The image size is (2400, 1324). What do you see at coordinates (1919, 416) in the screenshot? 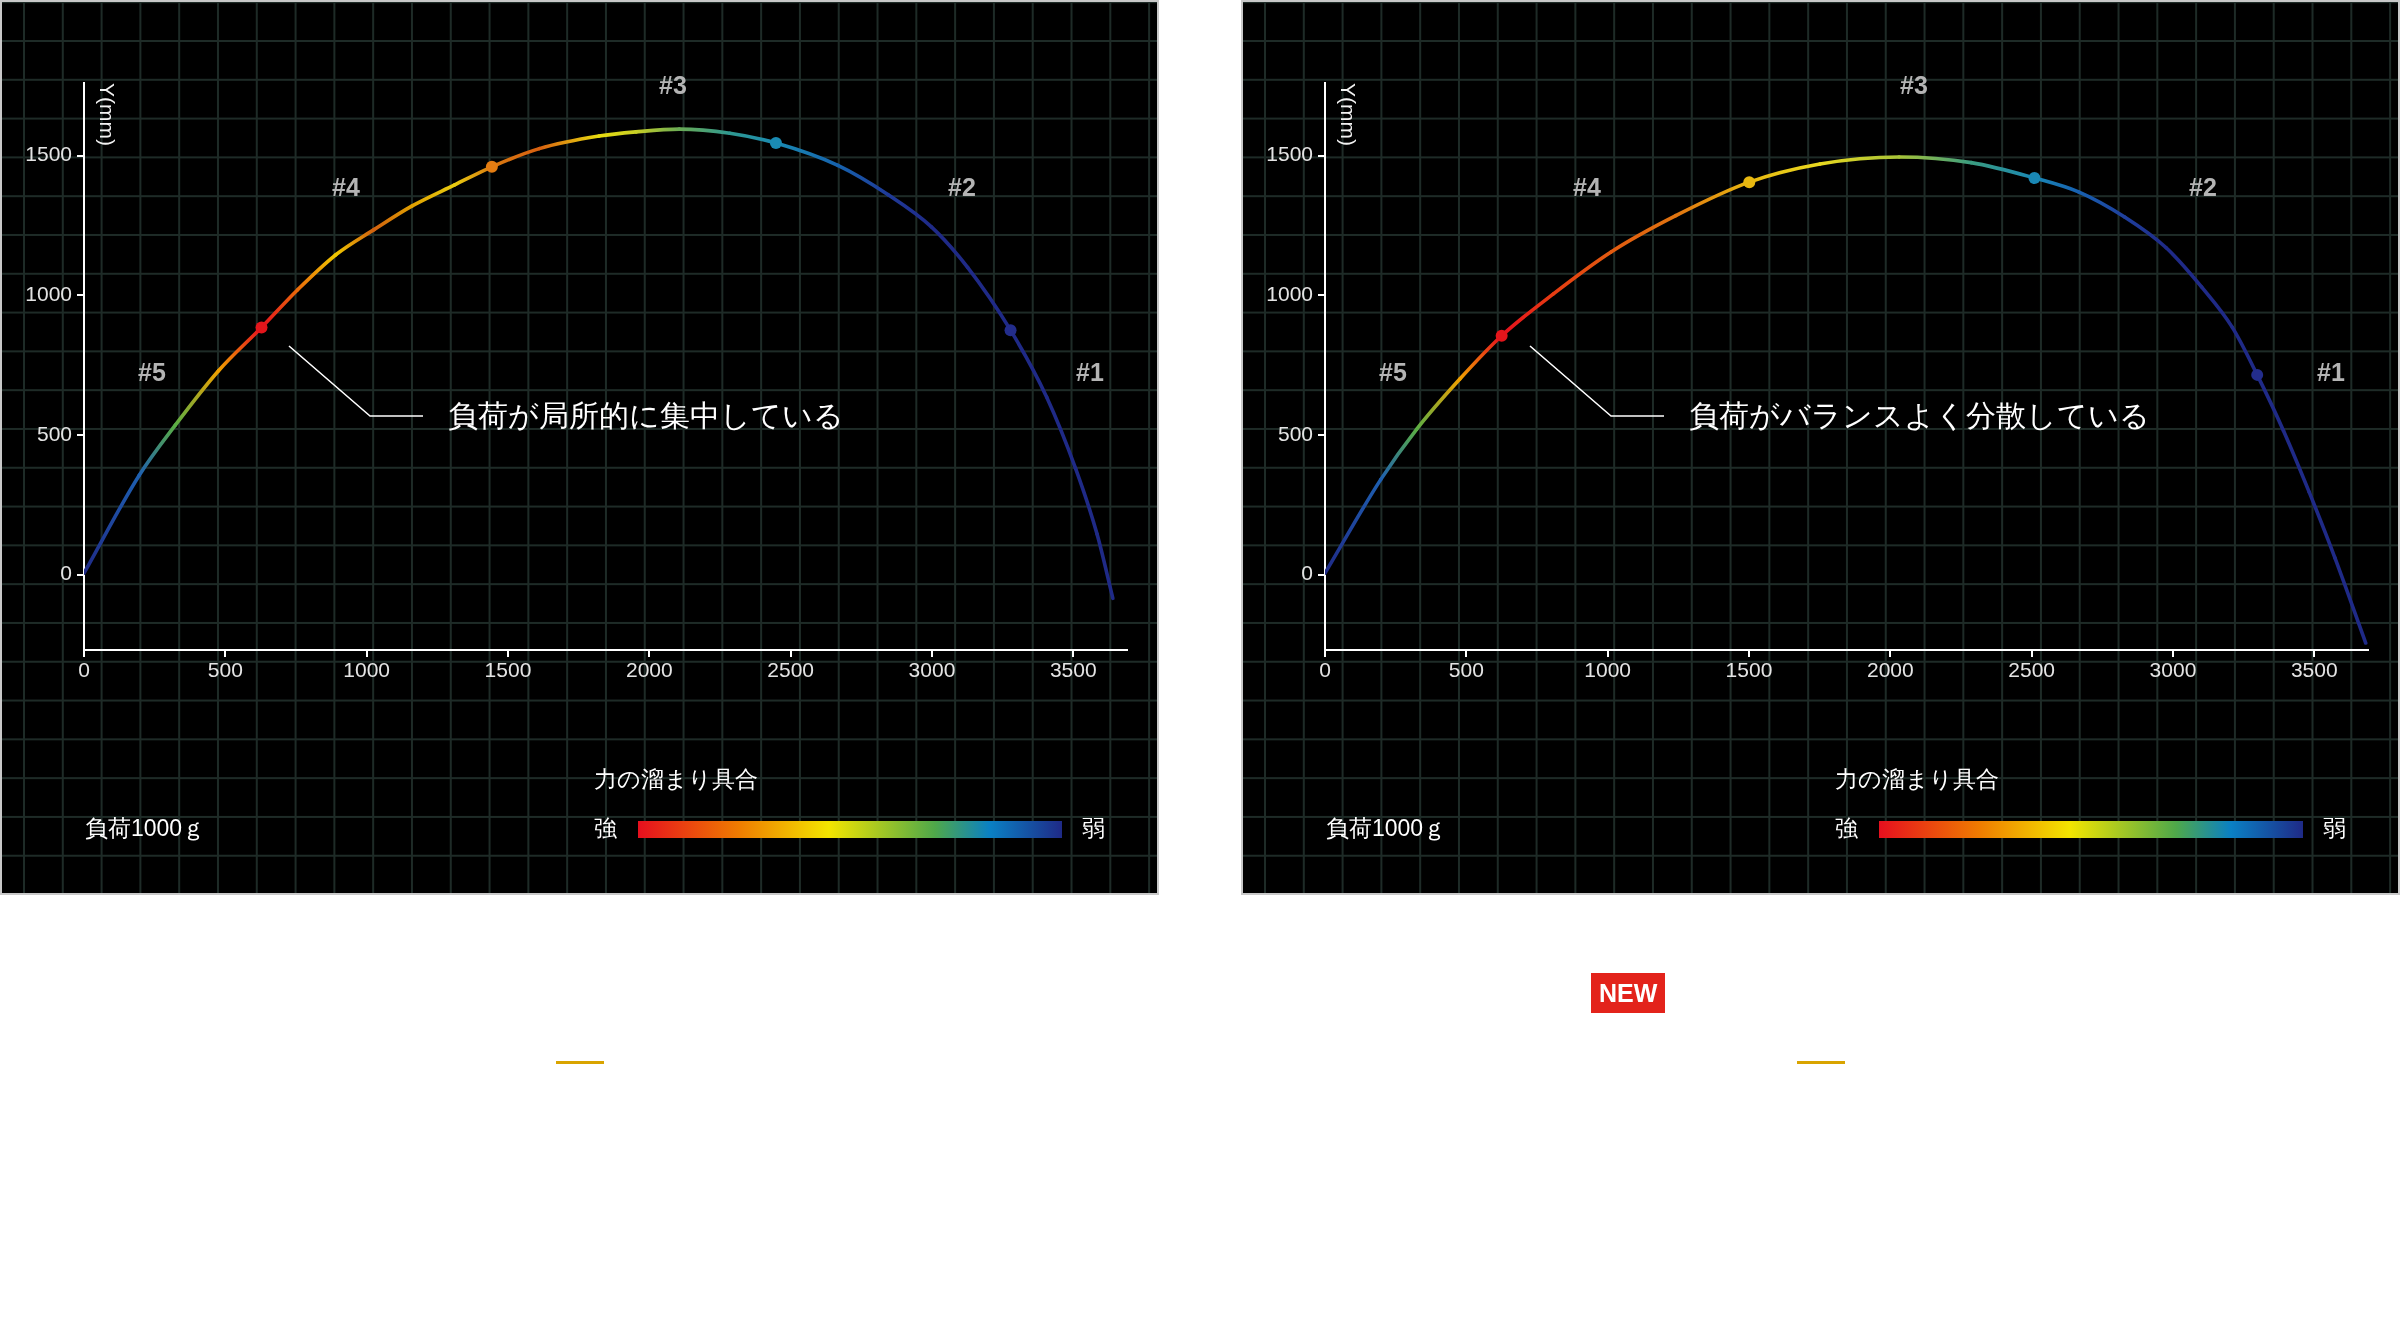
I see `annotation: 負荷がバランスよく分散している` at bounding box center [1919, 416].